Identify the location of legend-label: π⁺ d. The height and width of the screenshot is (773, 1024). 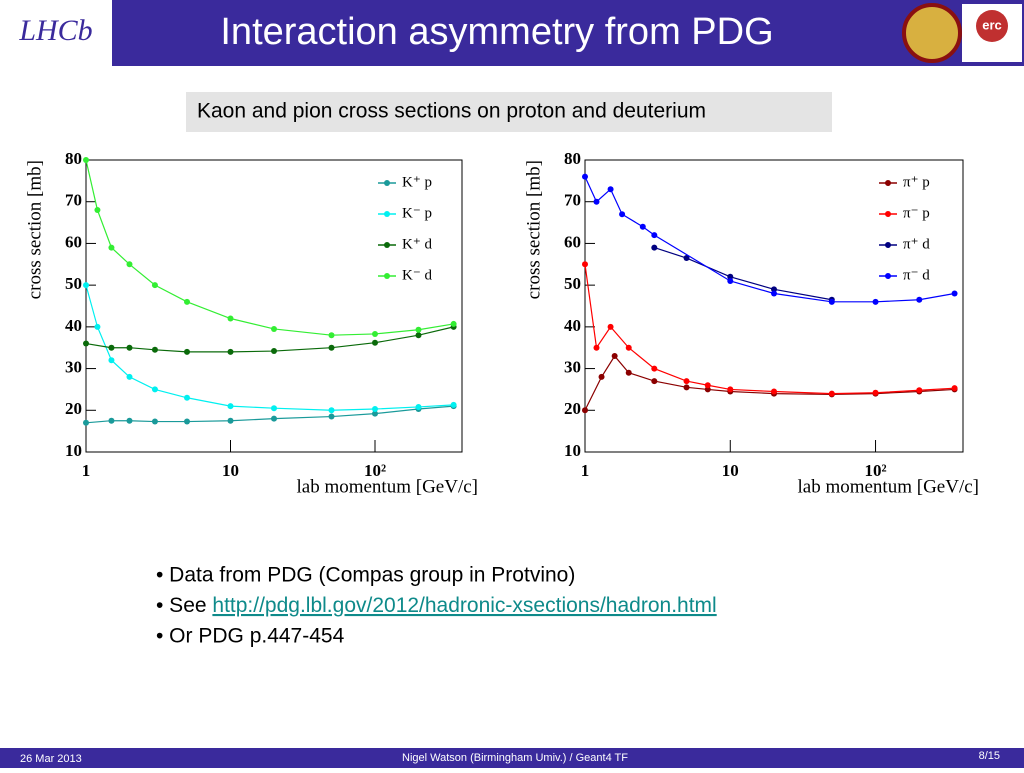
(916, 244).